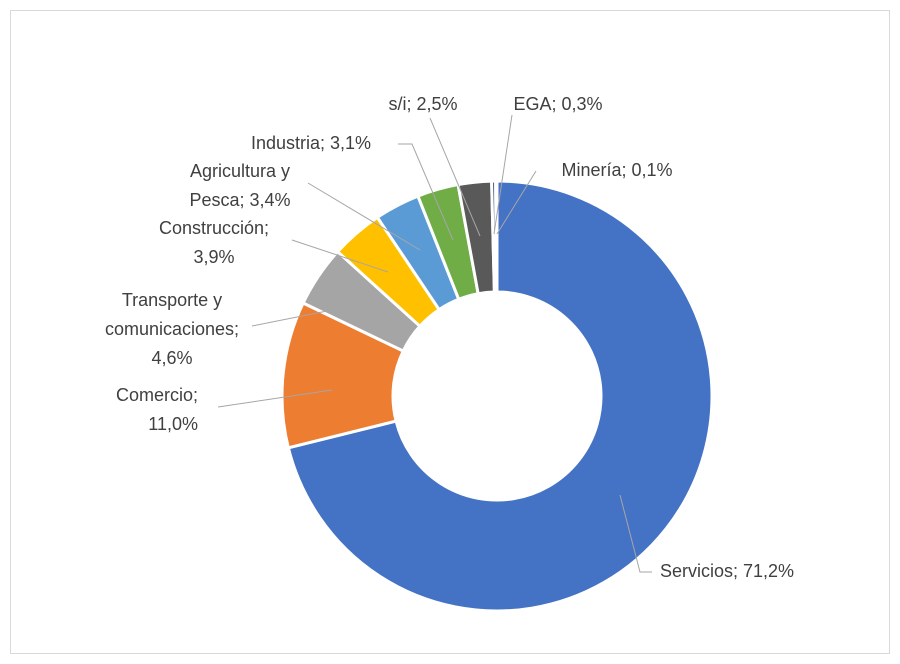  I want to click on data-label: Servicios; 71,2%, so click(727, 571).